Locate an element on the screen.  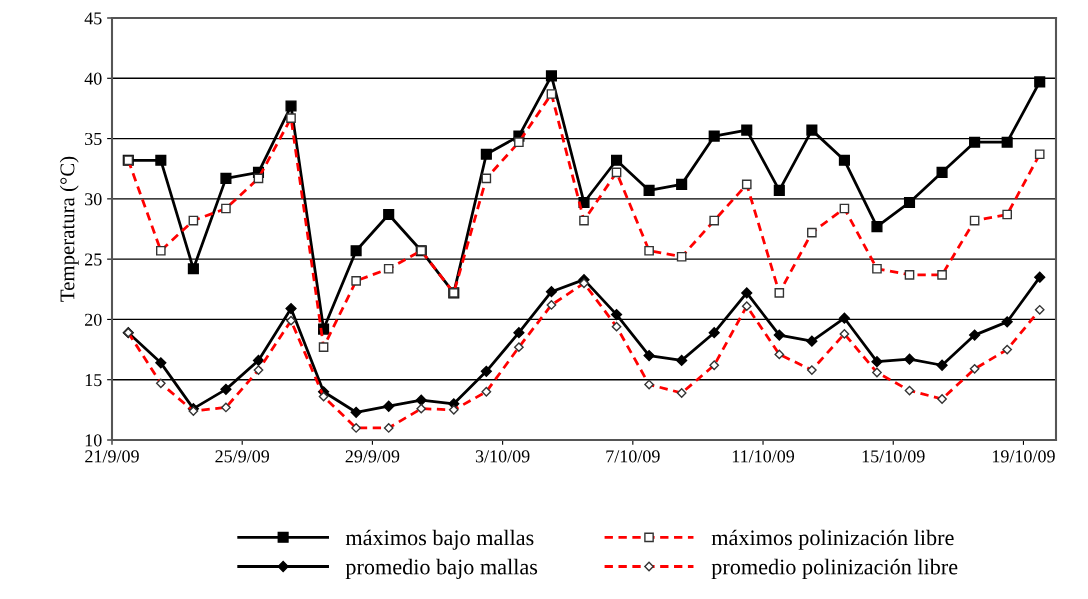
x-tick-label: 19/10/09 is located at coordinates (1023, 456).